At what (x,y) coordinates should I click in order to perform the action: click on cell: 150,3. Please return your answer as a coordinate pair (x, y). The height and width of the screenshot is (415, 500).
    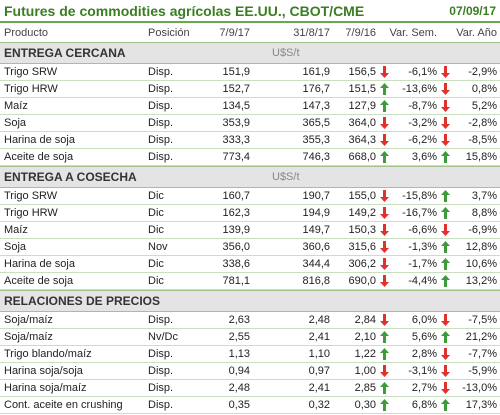
    Looking at the image, I should click on (362, 230).